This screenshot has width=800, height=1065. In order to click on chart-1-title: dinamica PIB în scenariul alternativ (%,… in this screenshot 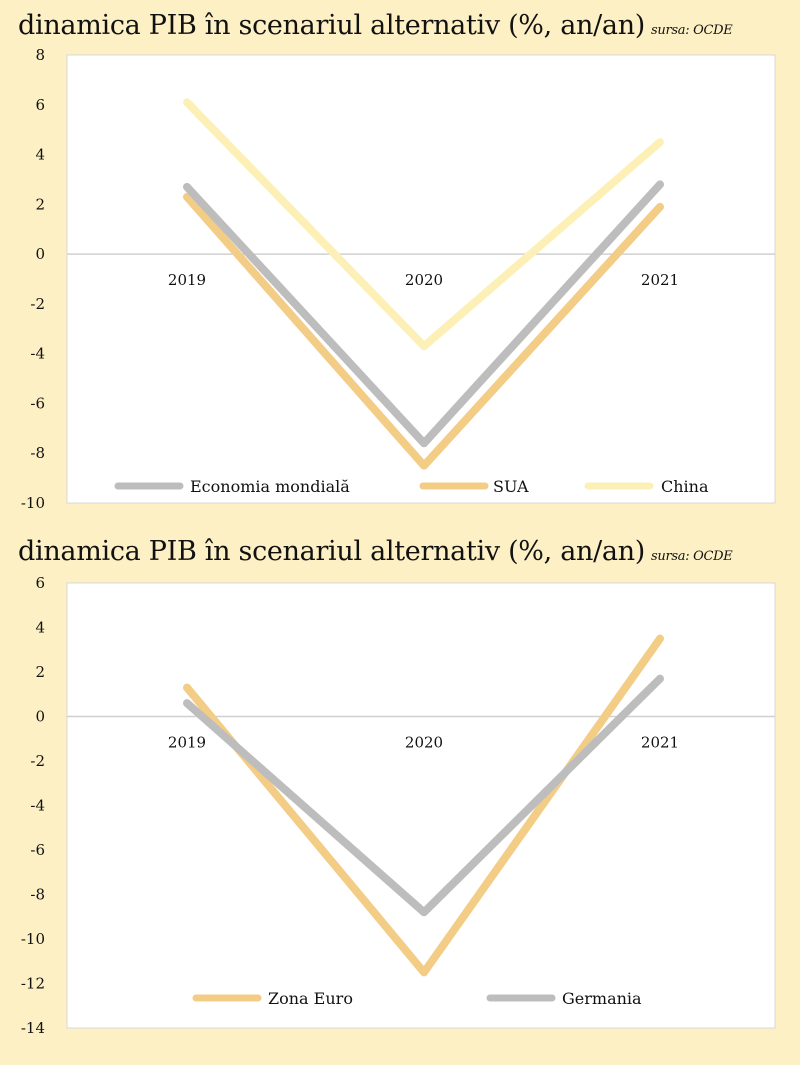, I will do `click(375, 25)`.